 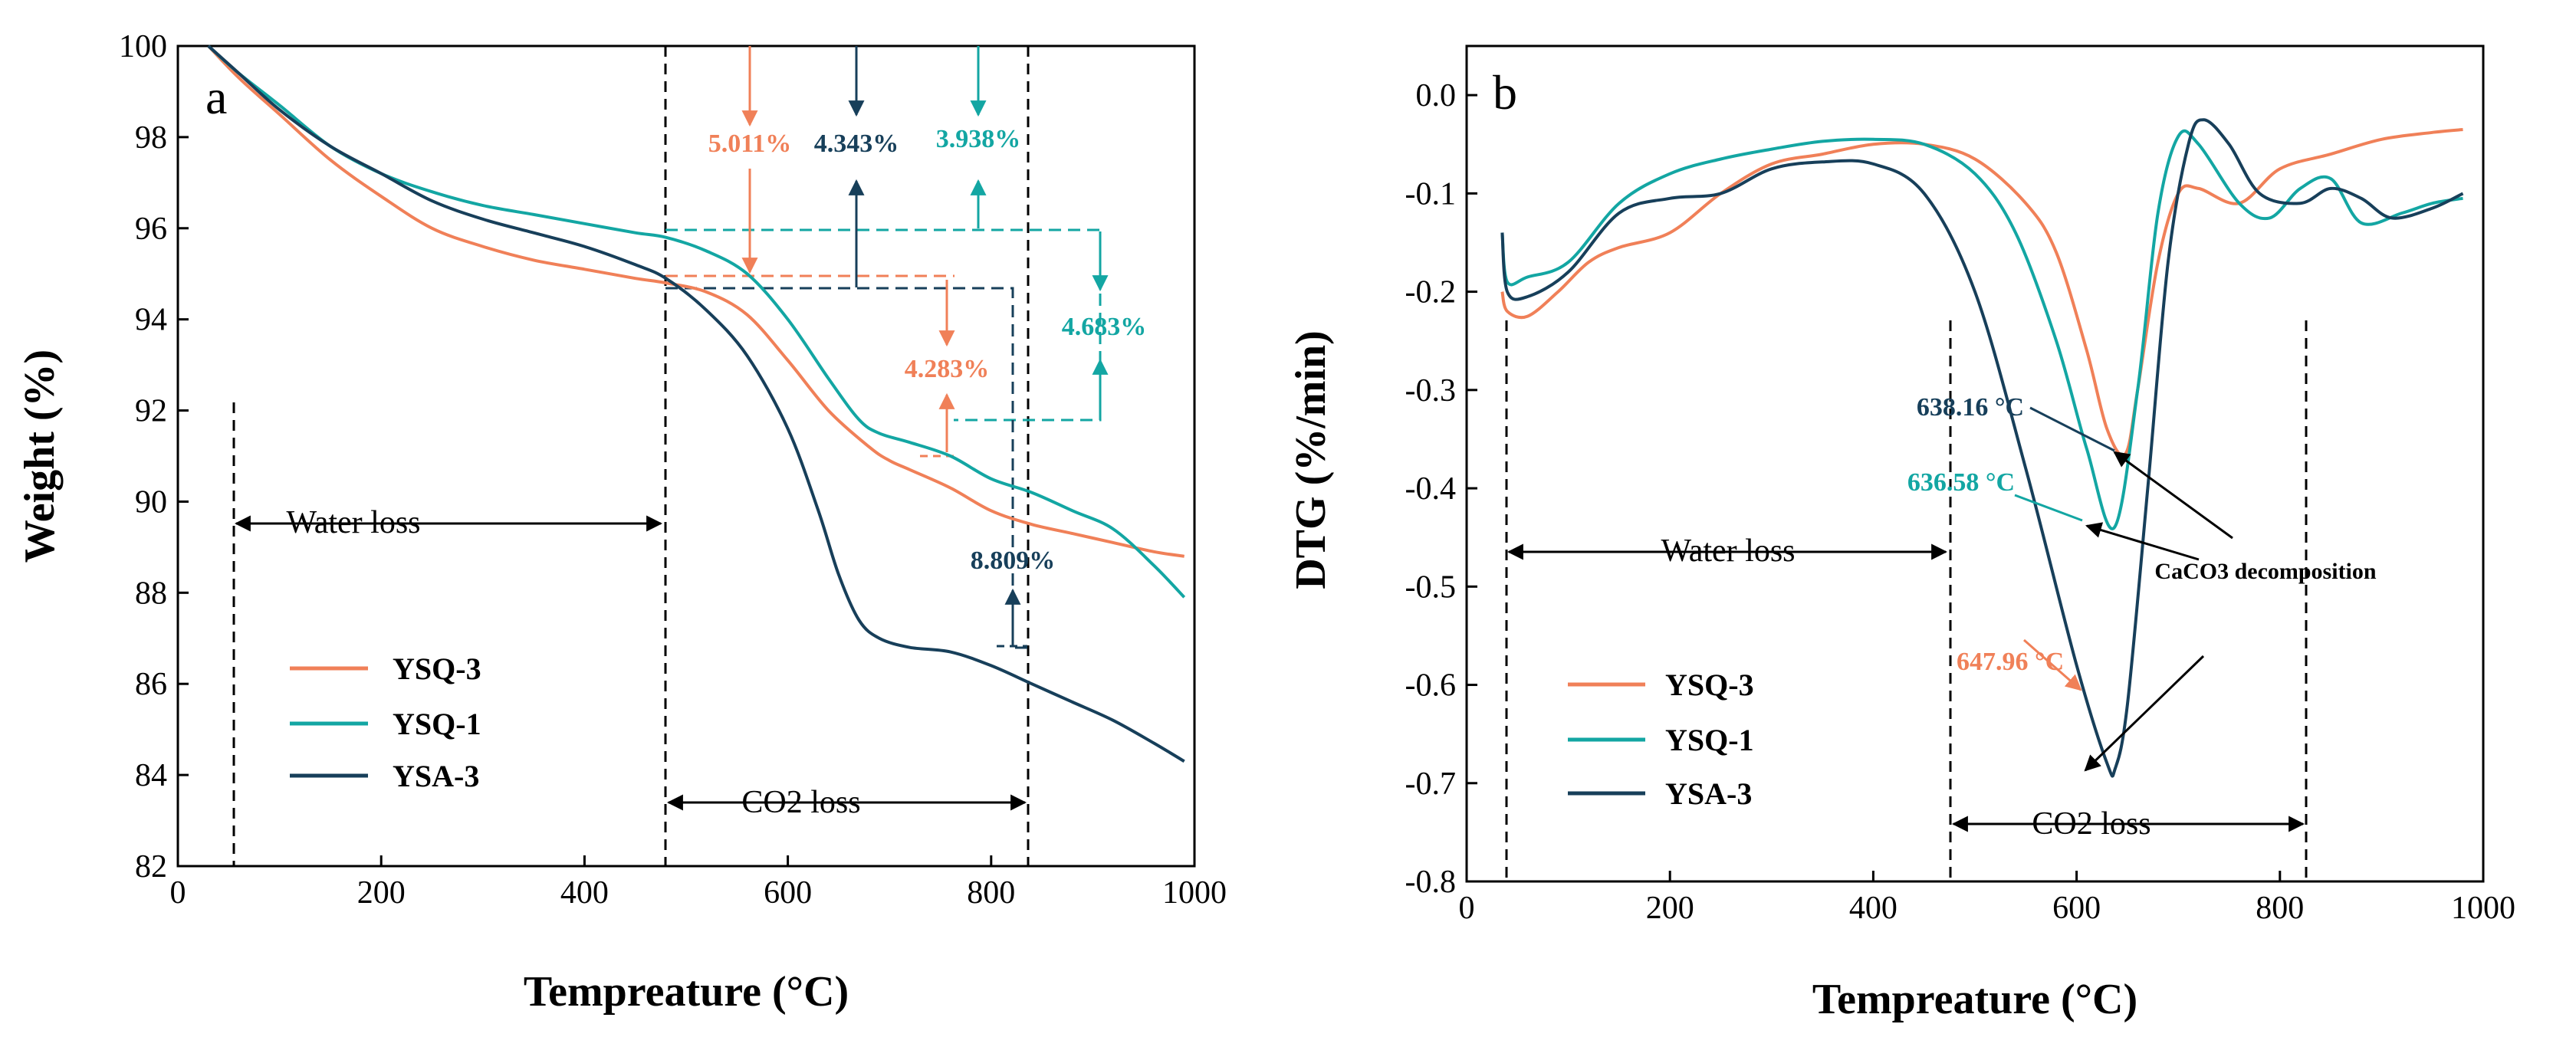 I want to click on panel-b-y-tick-label: -0.4, so click(x=1431, y=489).